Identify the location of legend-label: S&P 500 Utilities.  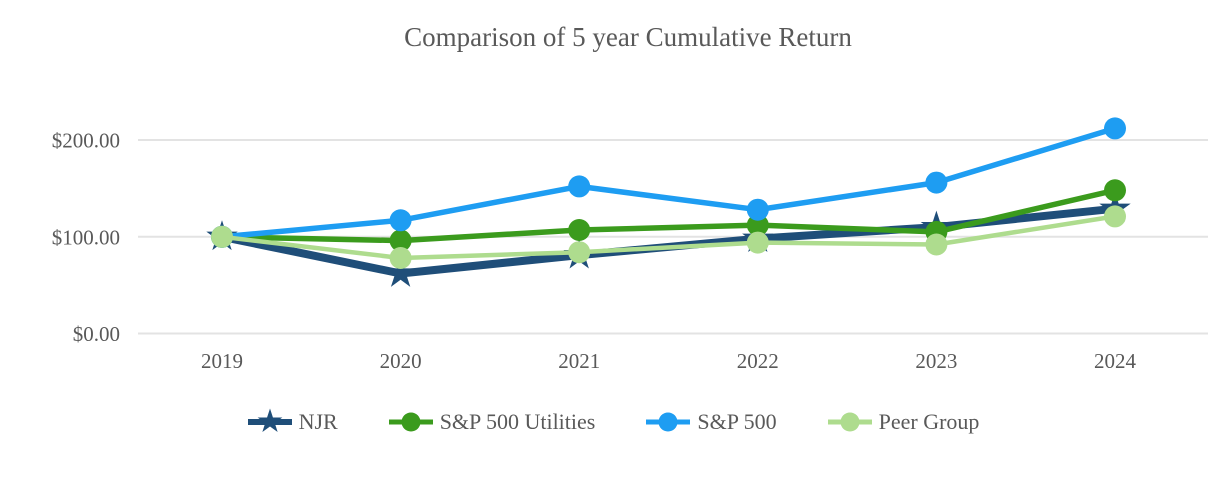
(517, 421).